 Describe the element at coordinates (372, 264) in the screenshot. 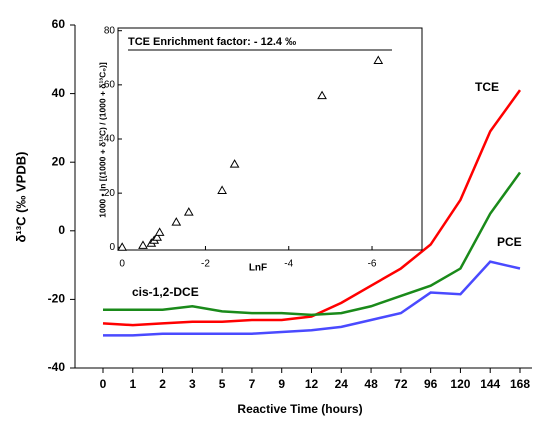

I see `inset-x-tick-label: -6` at that location.